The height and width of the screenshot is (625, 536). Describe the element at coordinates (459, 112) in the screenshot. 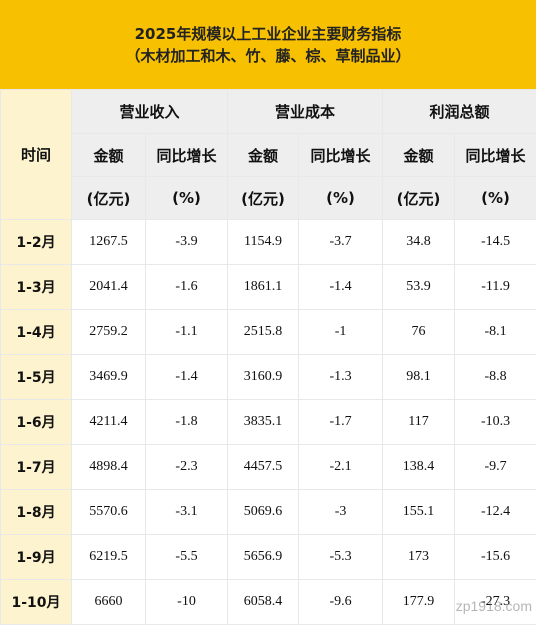

I see `header-profit: 利润总额` at that location.